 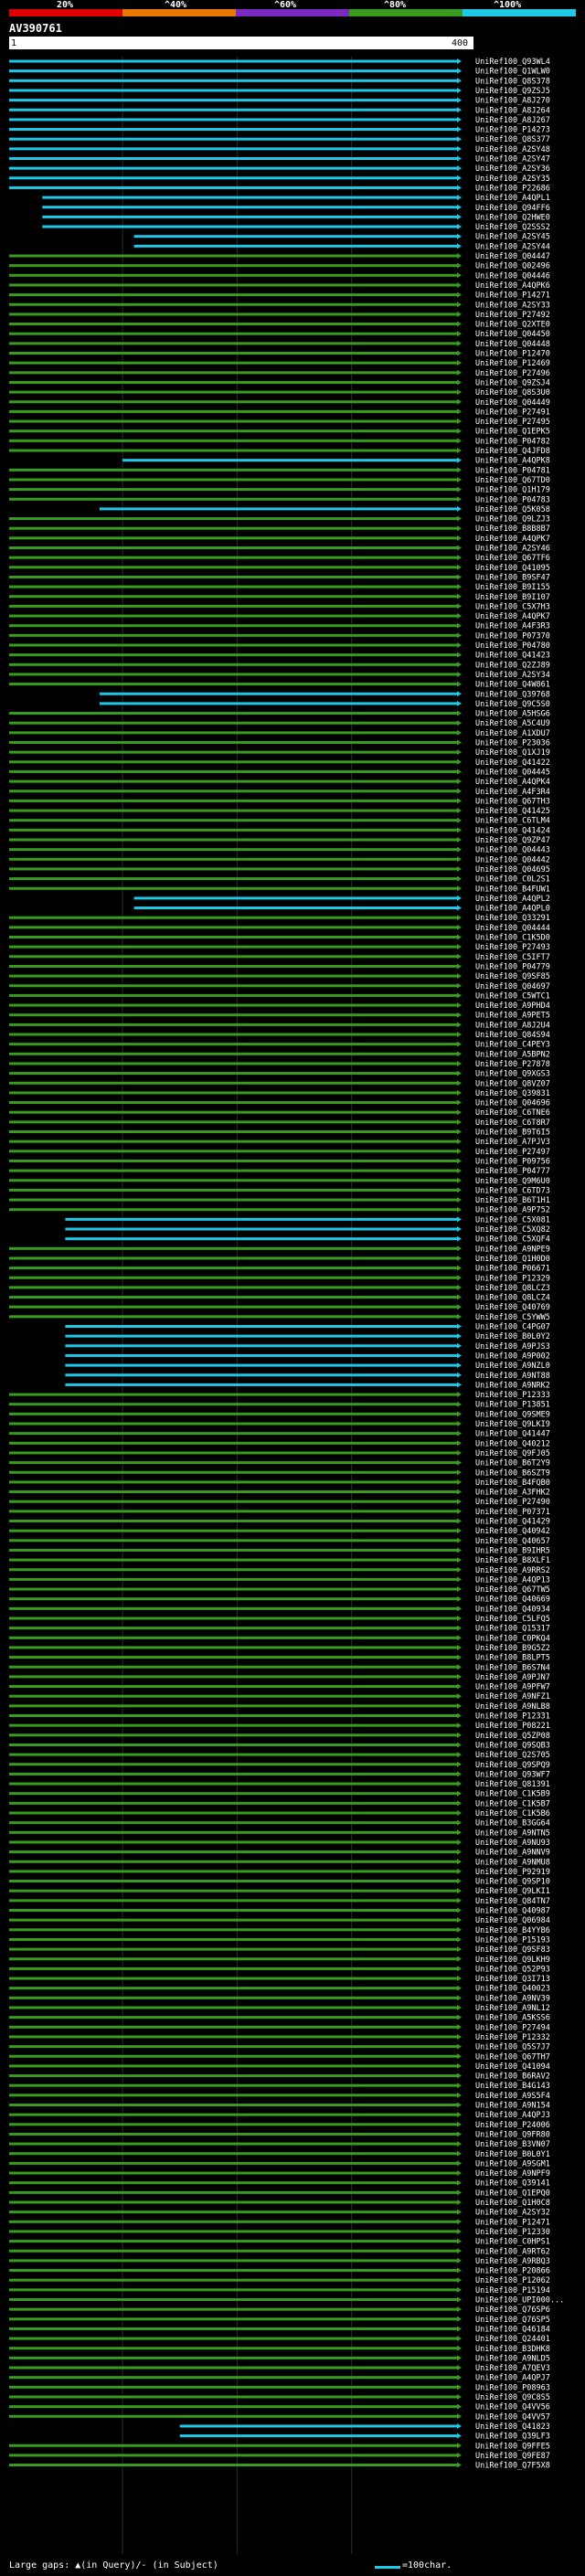 What do you see at coordinates (512, 597) in the screenshot?
I see `hit-label: UniRef100_B9I107` at bounding box center [512, 597].